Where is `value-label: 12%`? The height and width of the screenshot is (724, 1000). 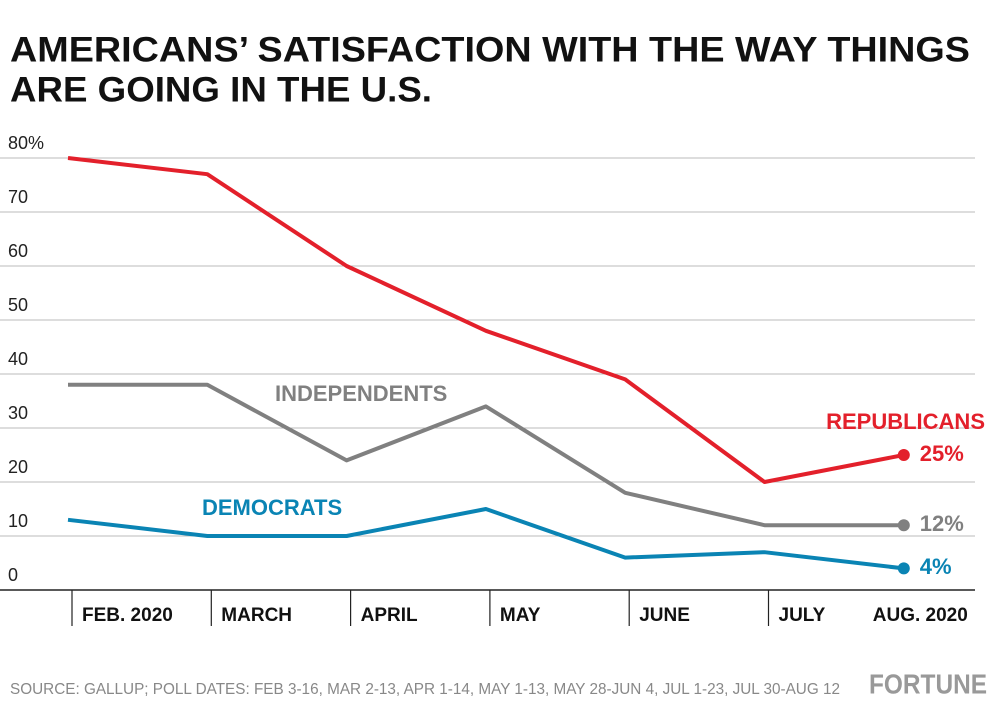
value-label: 12% is located at coordinates (942, 523).